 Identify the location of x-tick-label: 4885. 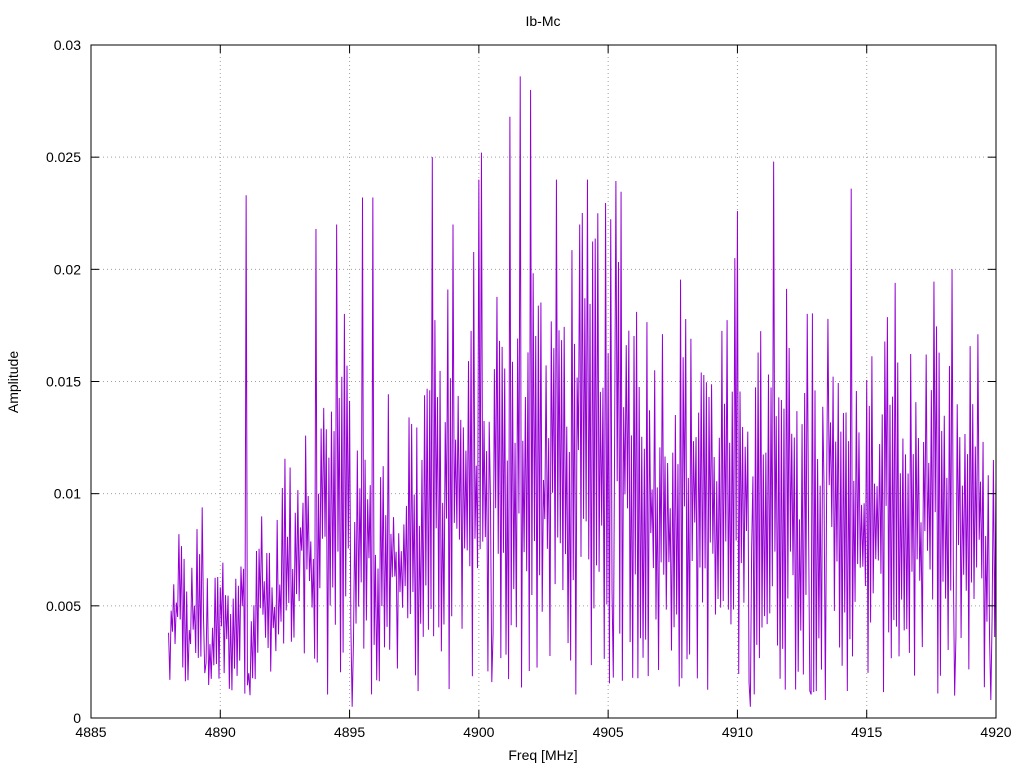
(90, 732).